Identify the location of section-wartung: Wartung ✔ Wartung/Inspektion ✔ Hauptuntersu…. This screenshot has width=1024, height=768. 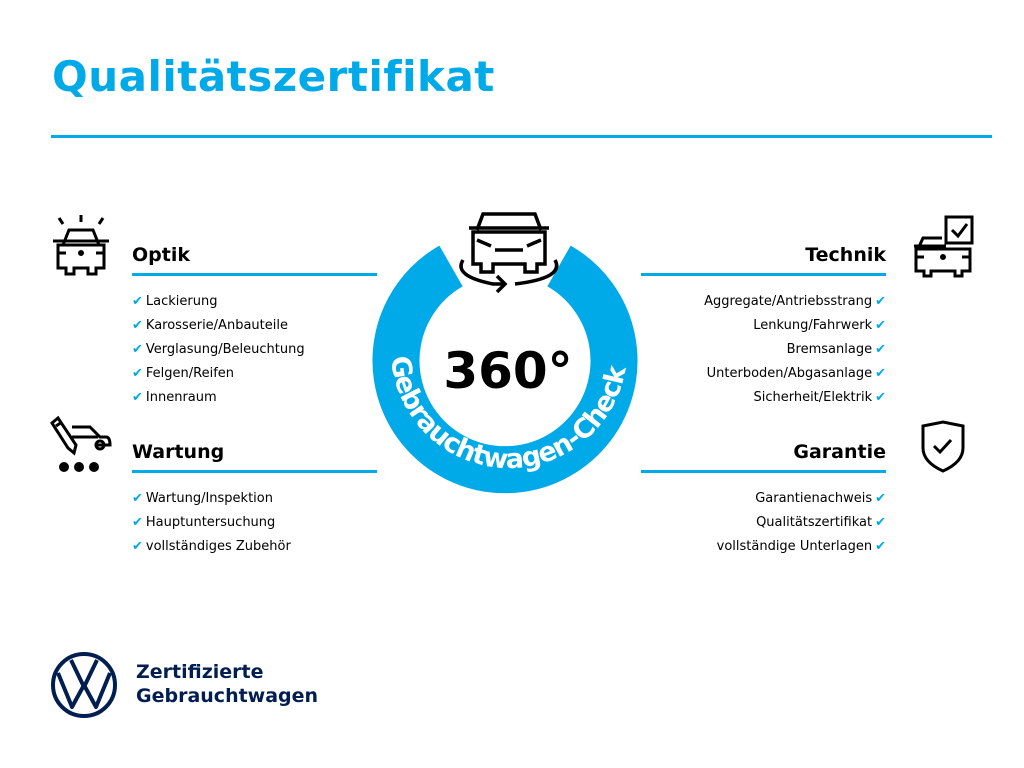
(254, 498).